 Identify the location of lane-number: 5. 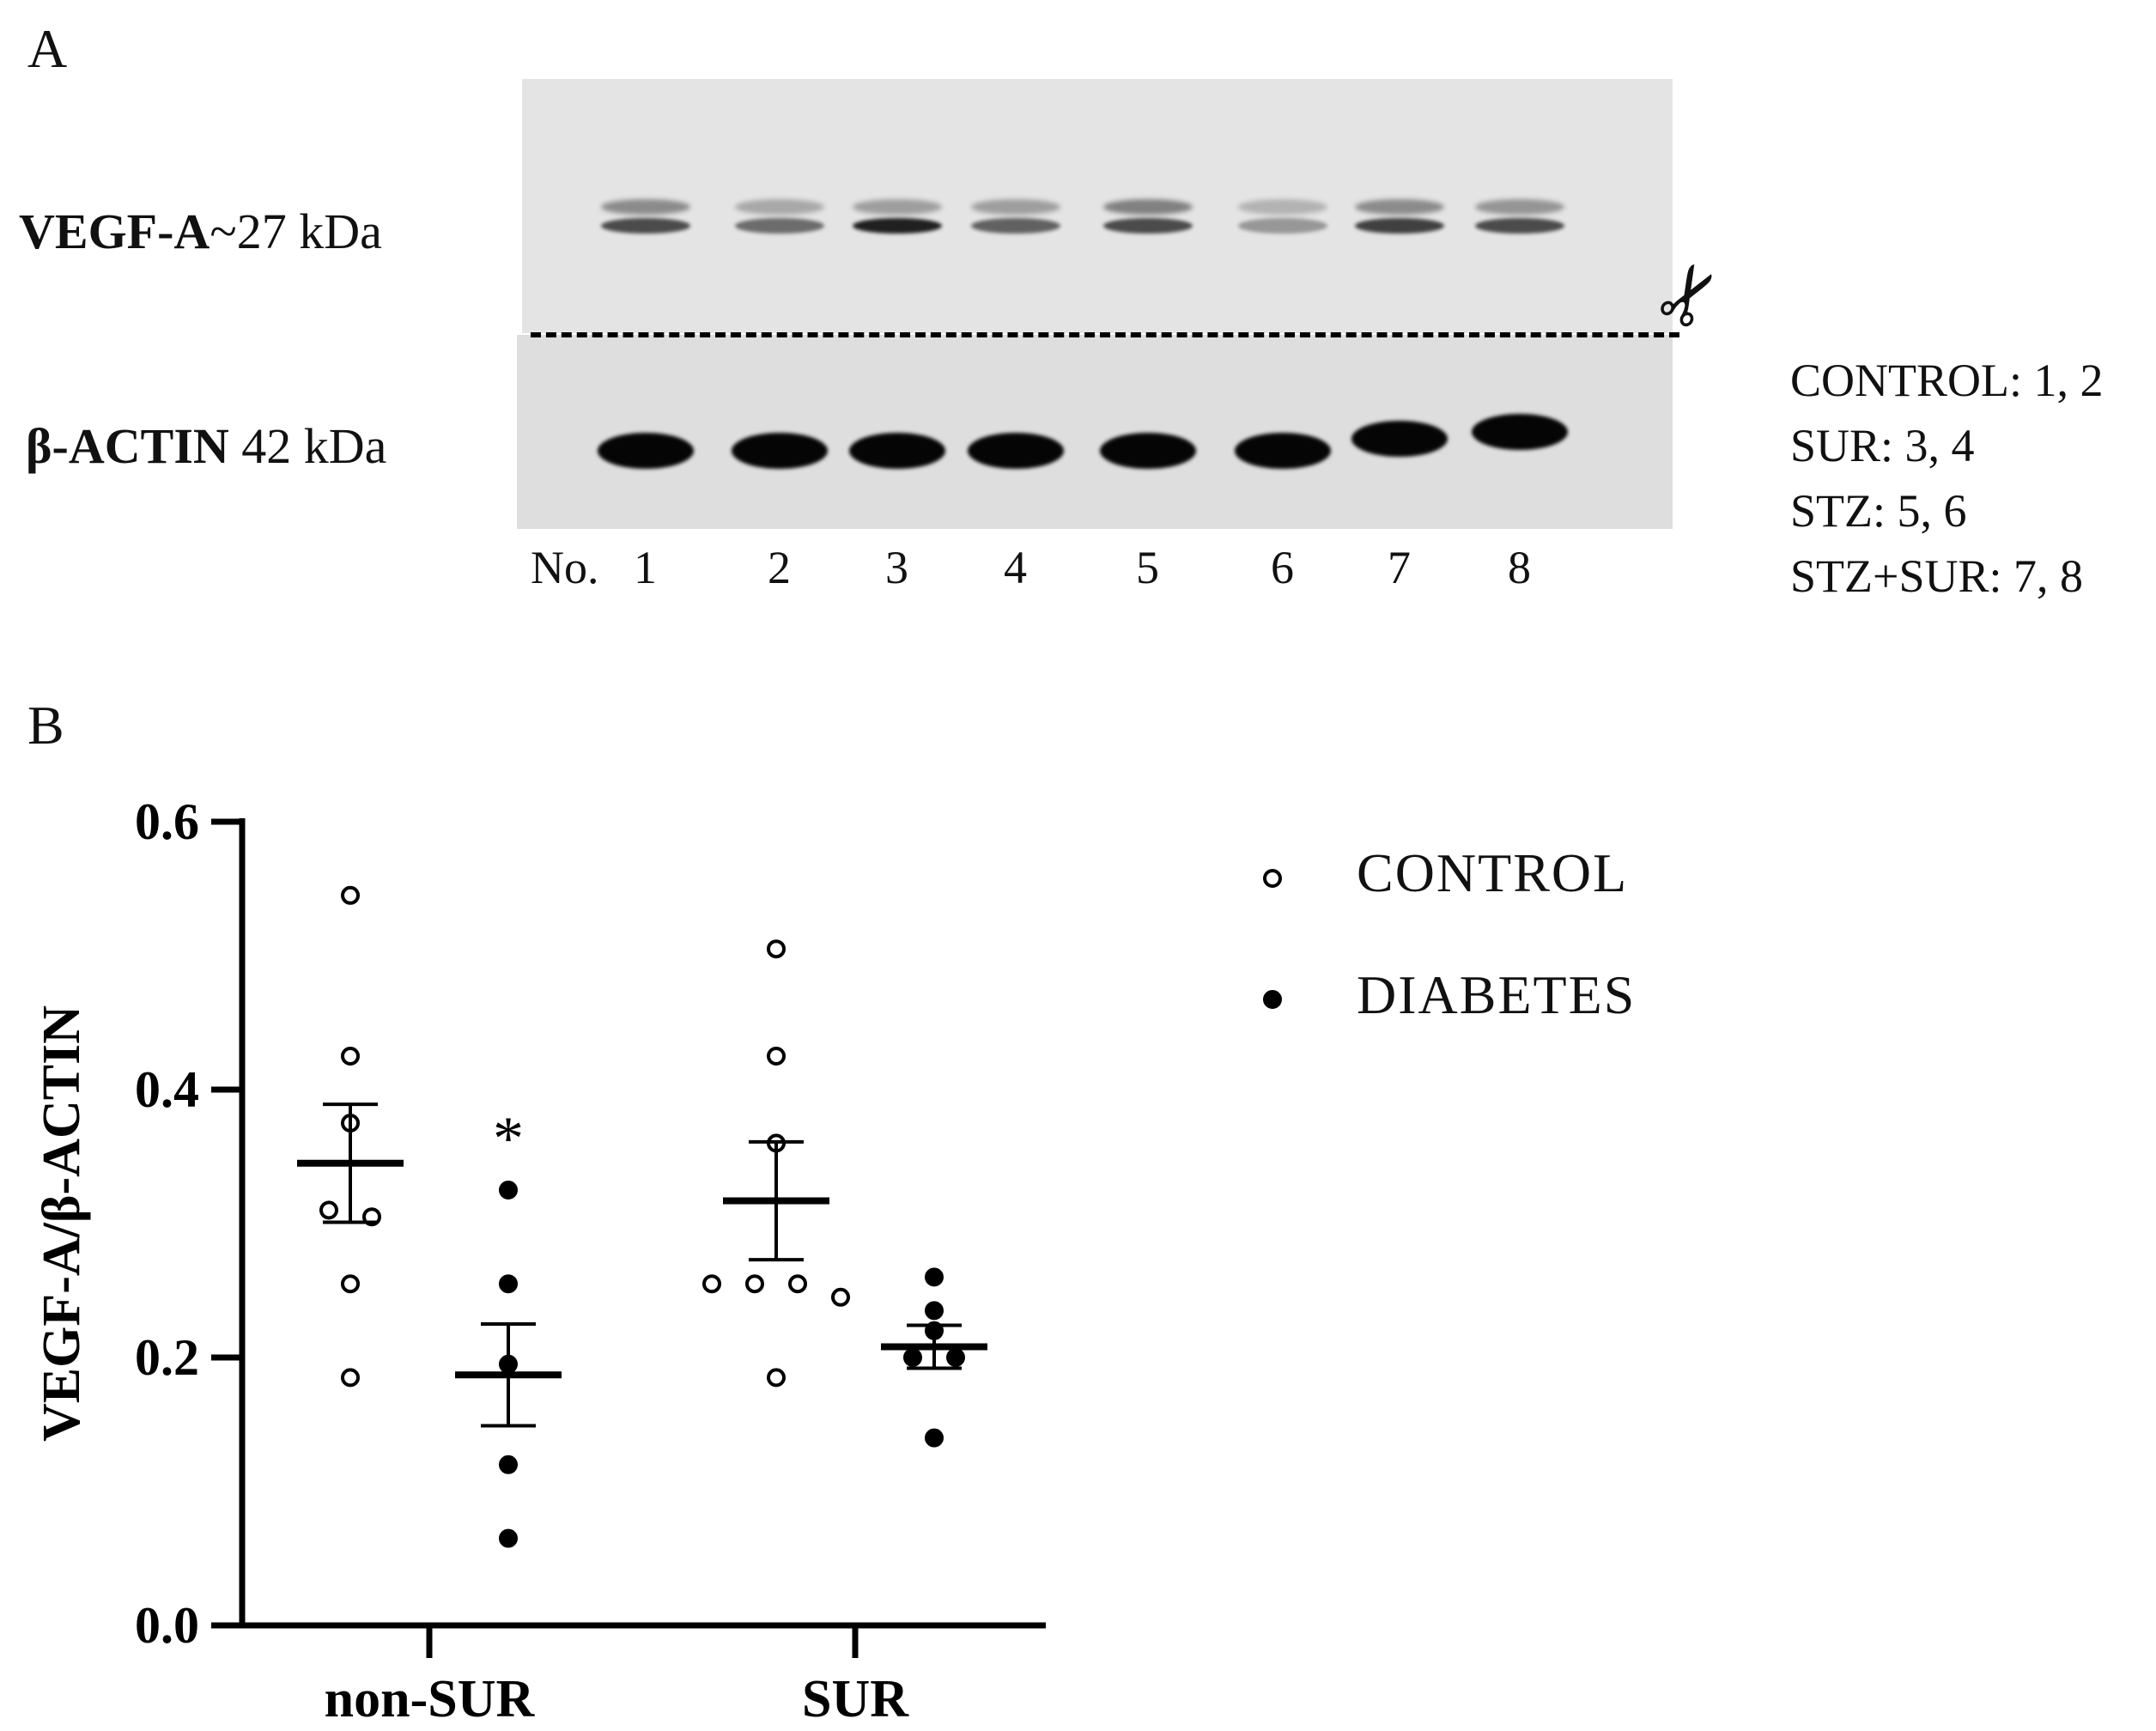
(1147, 567).